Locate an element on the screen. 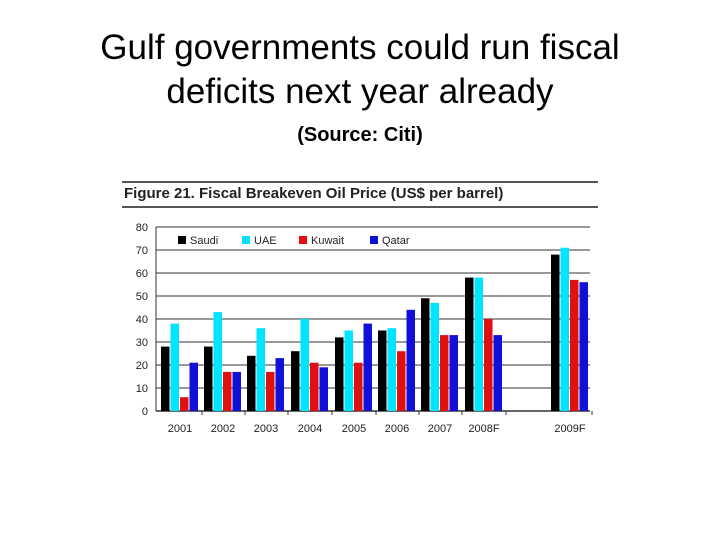 The image size is (720, 540). slide-source: (Source: Citi) is located at coordinates (360, 135).